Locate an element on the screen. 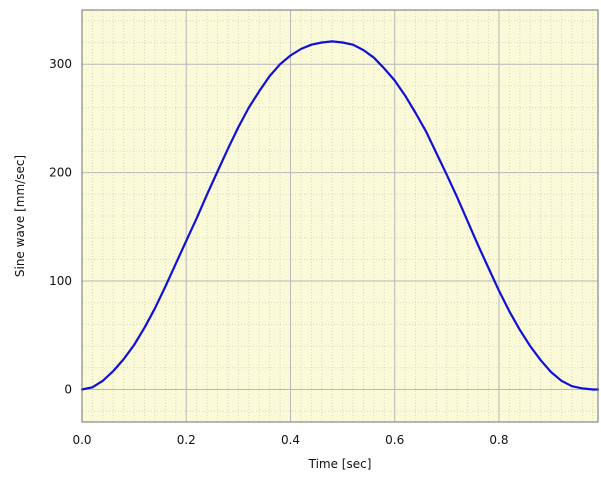 The width and height of the screenshot is (601, 478). x-tick-label: 0.0 is located at coordinates (81, 440).